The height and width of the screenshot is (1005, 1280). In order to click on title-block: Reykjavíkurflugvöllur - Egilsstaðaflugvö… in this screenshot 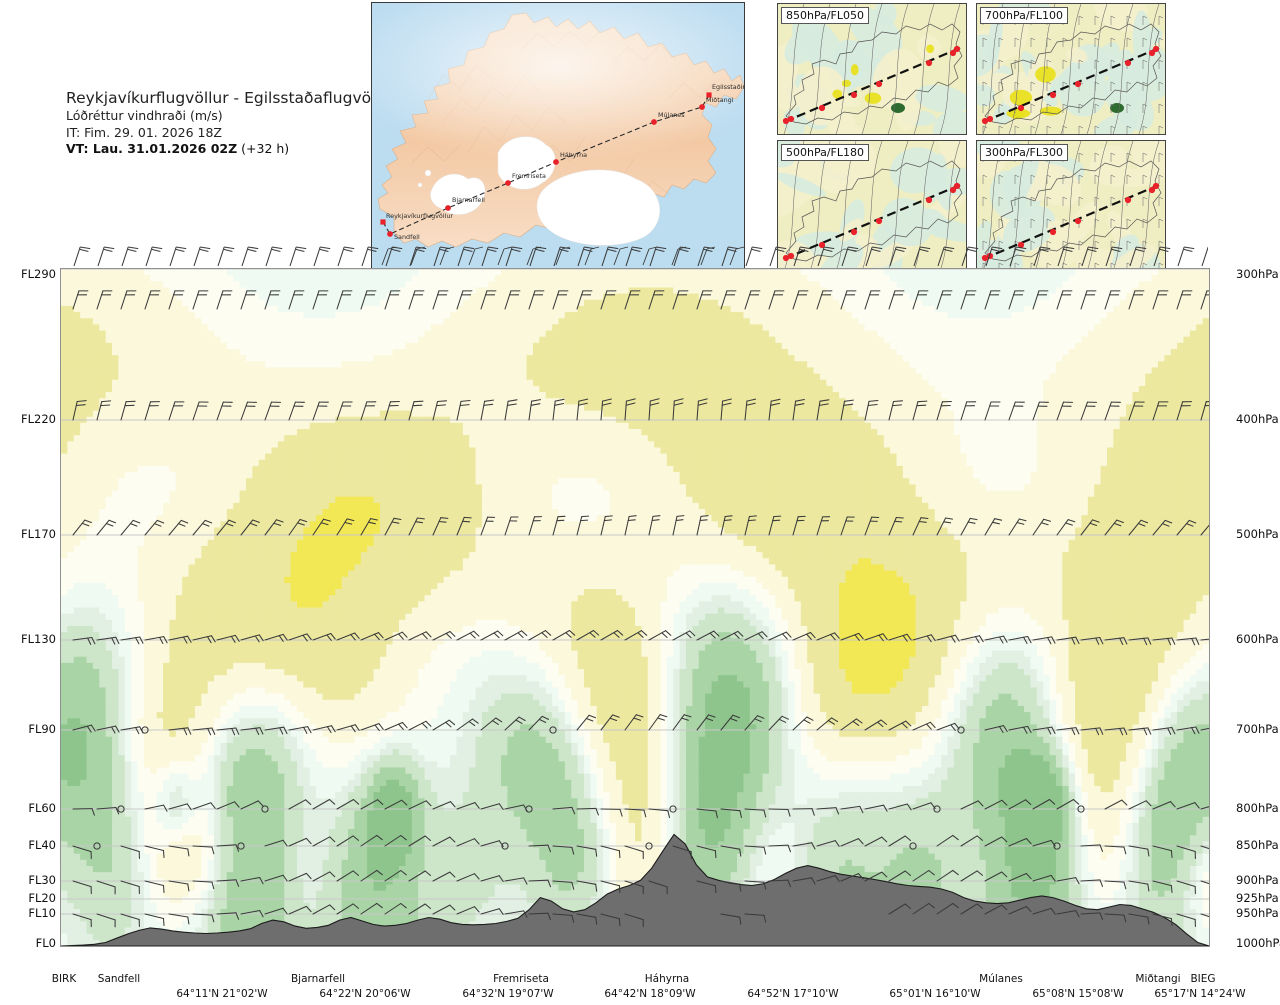, I will do `click(231, 123)`.